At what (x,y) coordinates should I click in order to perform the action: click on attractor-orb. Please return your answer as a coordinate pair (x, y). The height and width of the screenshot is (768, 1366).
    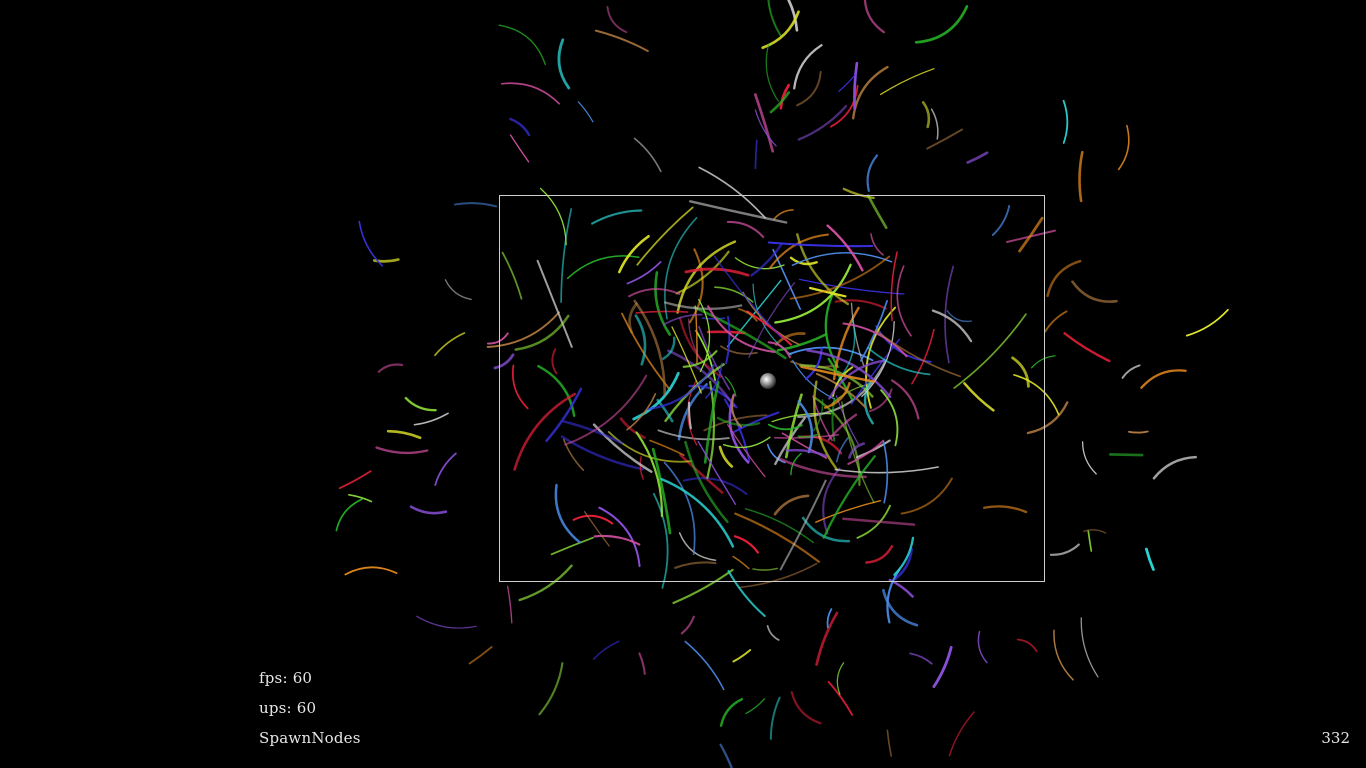
    Looking at the image, I should click on (768, 381).